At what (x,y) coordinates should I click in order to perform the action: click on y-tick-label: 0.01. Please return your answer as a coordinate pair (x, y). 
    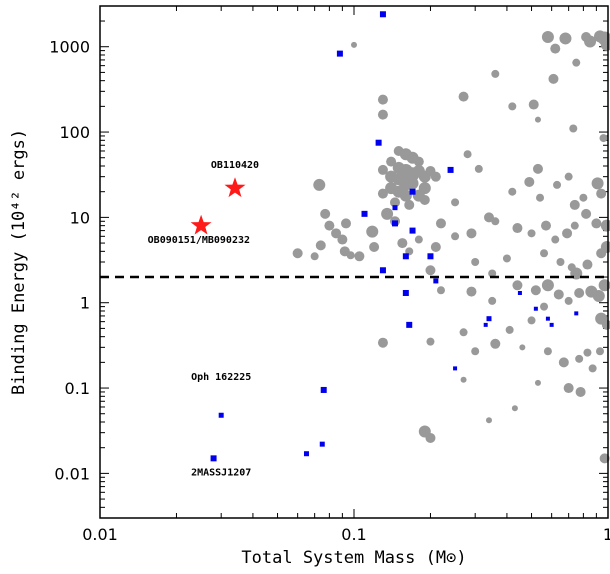
    Looking at the image, I should click on (72, 473).